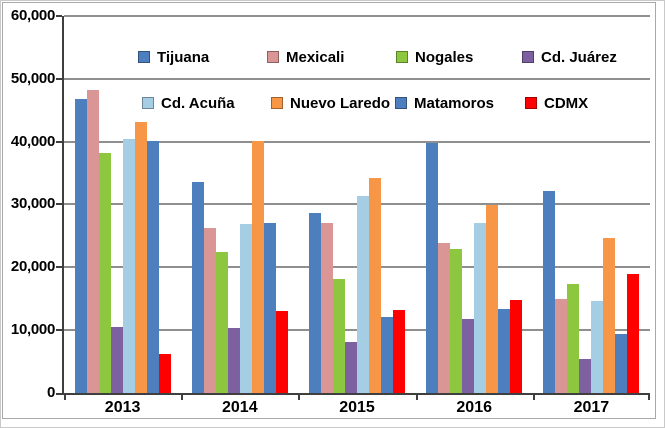 The height and width of the screenshot is (428, 665). I want to click on bar-cd-acu-a-2015, so click(363, 294).